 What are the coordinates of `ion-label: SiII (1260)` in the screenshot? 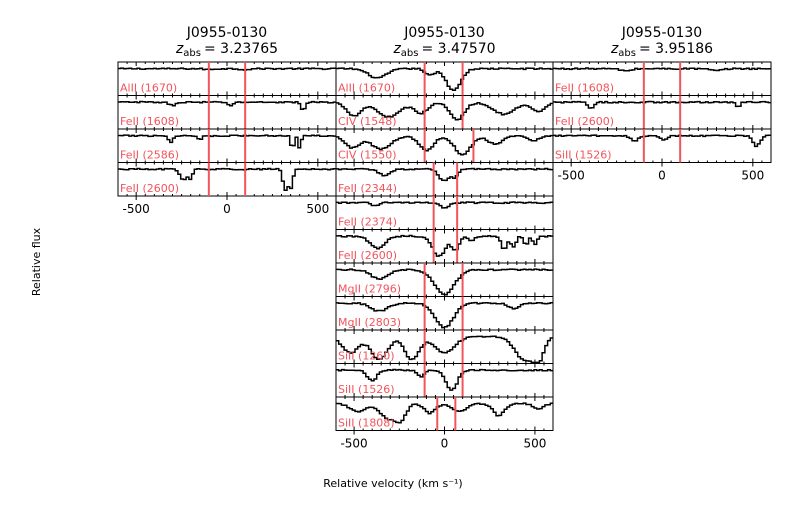 It's located at (366, 356).